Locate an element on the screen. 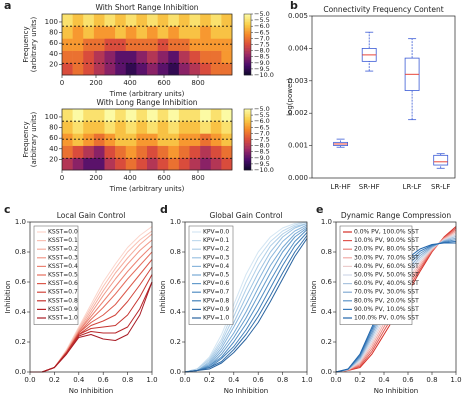 The width and height of the screenshot is (474, 409). colorbar-tick-label: −7.5 is located at coordinates (262, 140).